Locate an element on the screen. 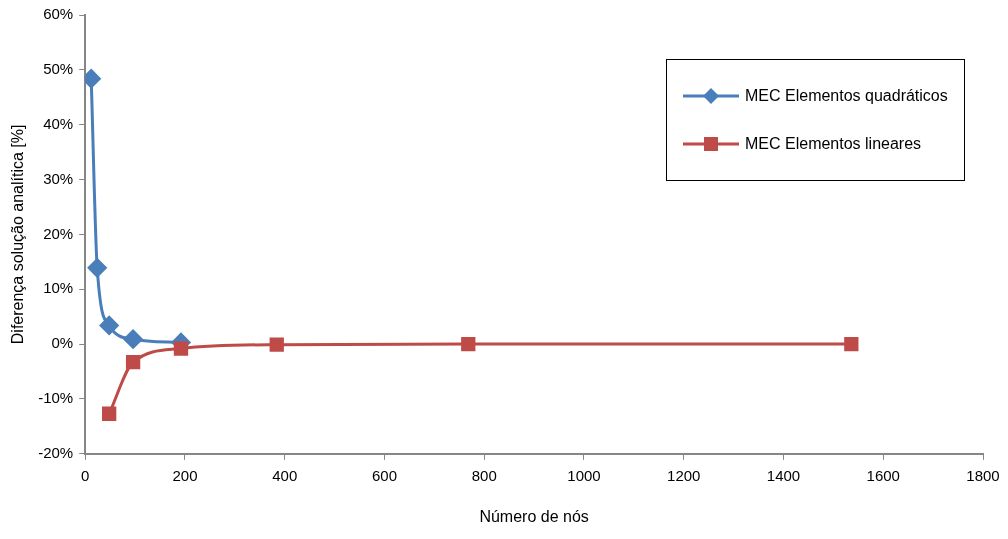  y-tick-label: 0% is located at coordinates (62, 343).